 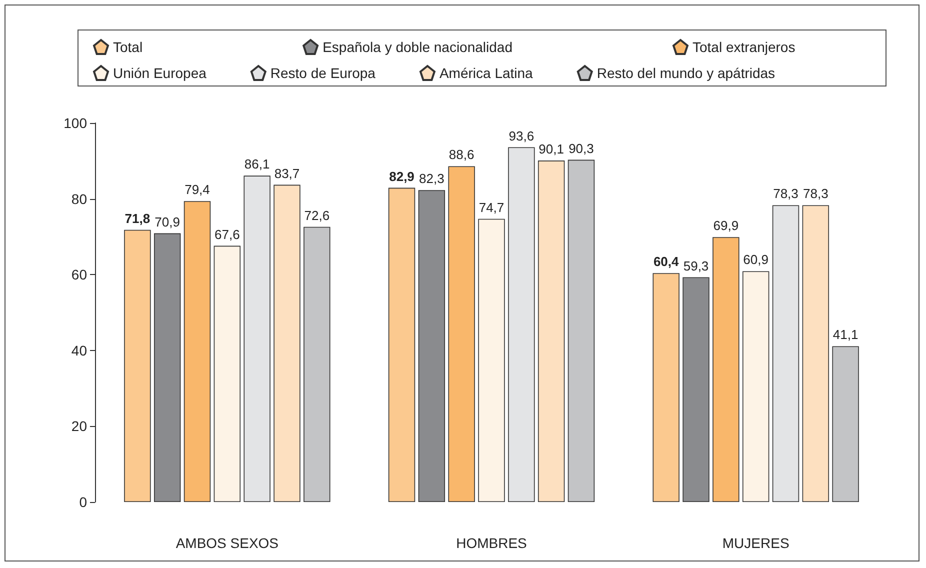 What do you see at coordinates (417, 47) in the screenshot?
I see `legend-label: Española y doble nacionalidad` at bounding box center [417, 47].